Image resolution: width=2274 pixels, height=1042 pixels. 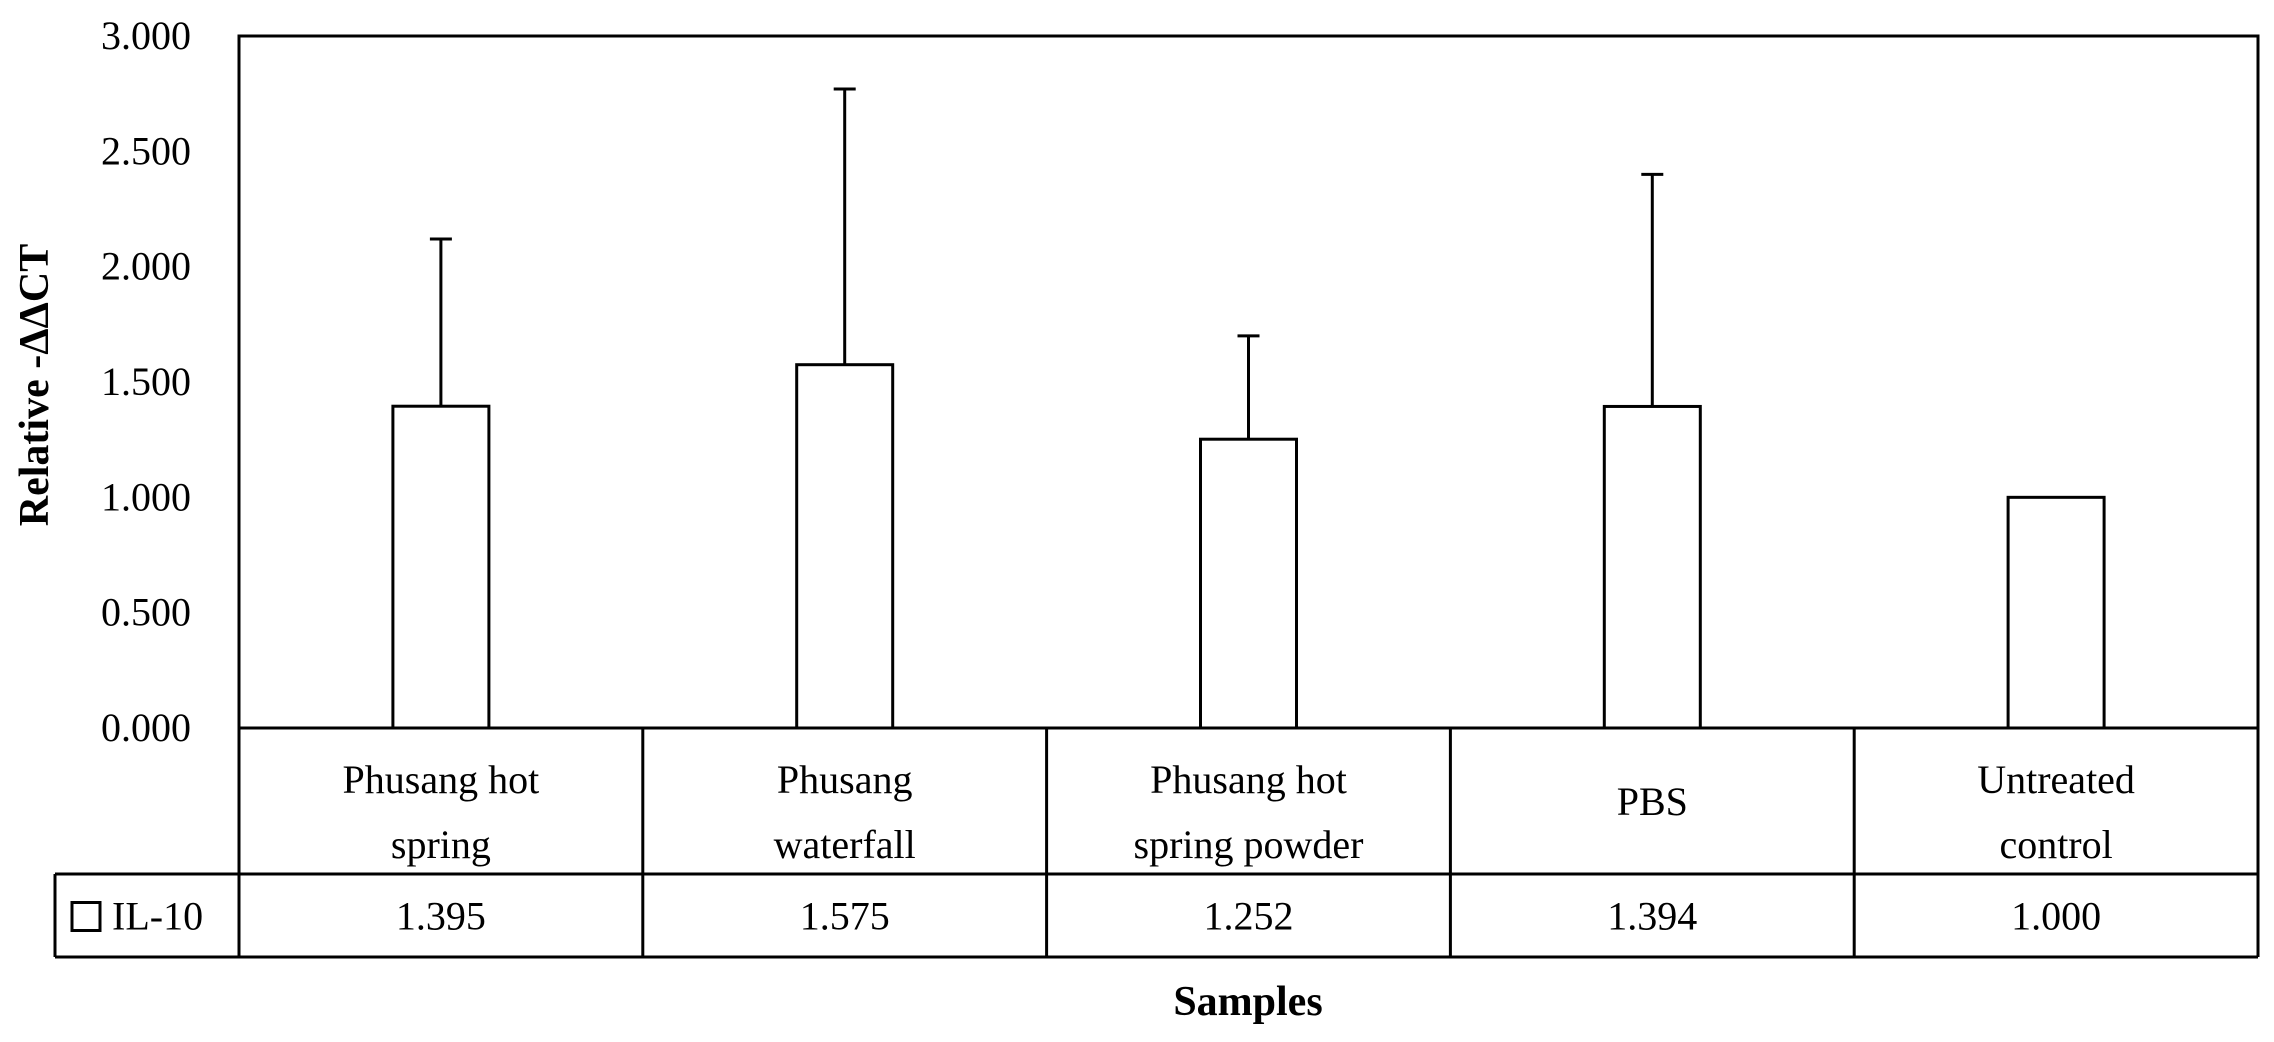 I want to click on value-label: 1.252, so click(x=1249, y=916).